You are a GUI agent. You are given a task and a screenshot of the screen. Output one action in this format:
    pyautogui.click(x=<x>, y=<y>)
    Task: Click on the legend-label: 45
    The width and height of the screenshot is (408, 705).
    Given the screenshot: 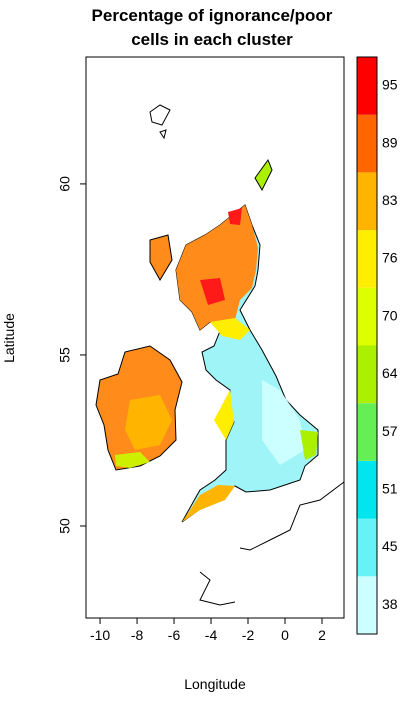 What is the action you would take?
    pyautogui.click(x=390, y=546)
    